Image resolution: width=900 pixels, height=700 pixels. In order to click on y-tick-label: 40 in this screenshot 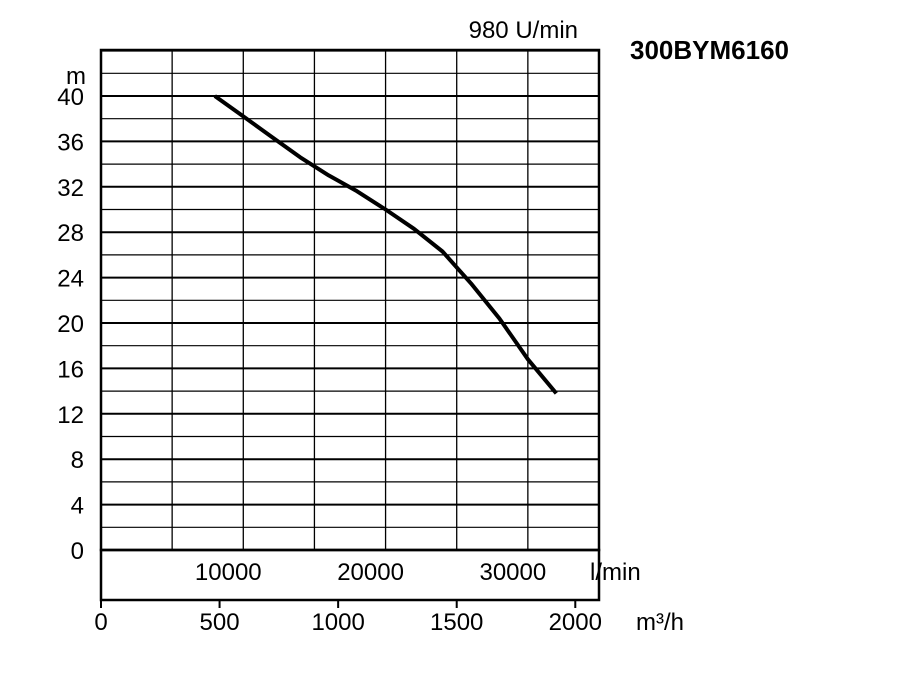, I will do `click(70, 97)`.